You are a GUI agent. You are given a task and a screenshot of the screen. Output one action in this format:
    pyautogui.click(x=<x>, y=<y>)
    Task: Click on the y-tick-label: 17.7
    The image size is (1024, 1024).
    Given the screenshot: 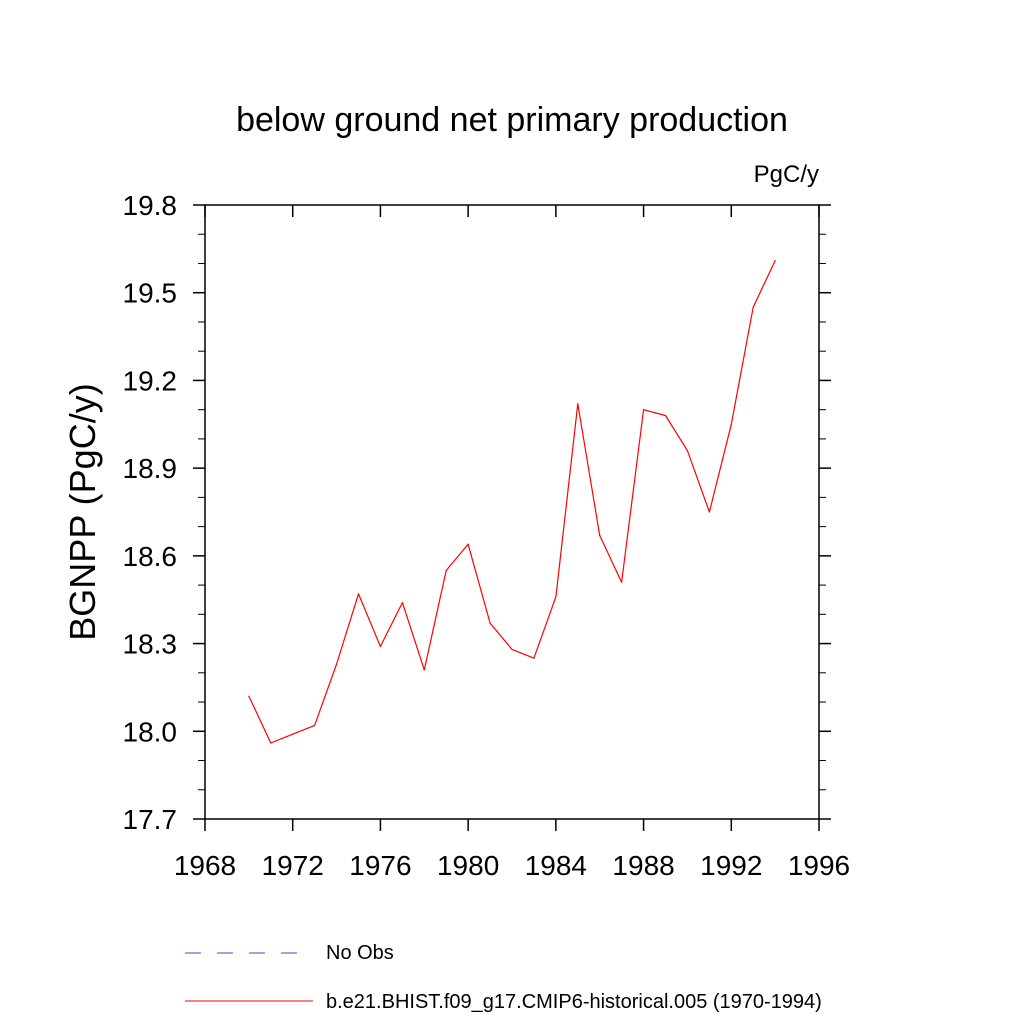 What is the action you would take?
    pyautogui.click(x=150, y=819)
    